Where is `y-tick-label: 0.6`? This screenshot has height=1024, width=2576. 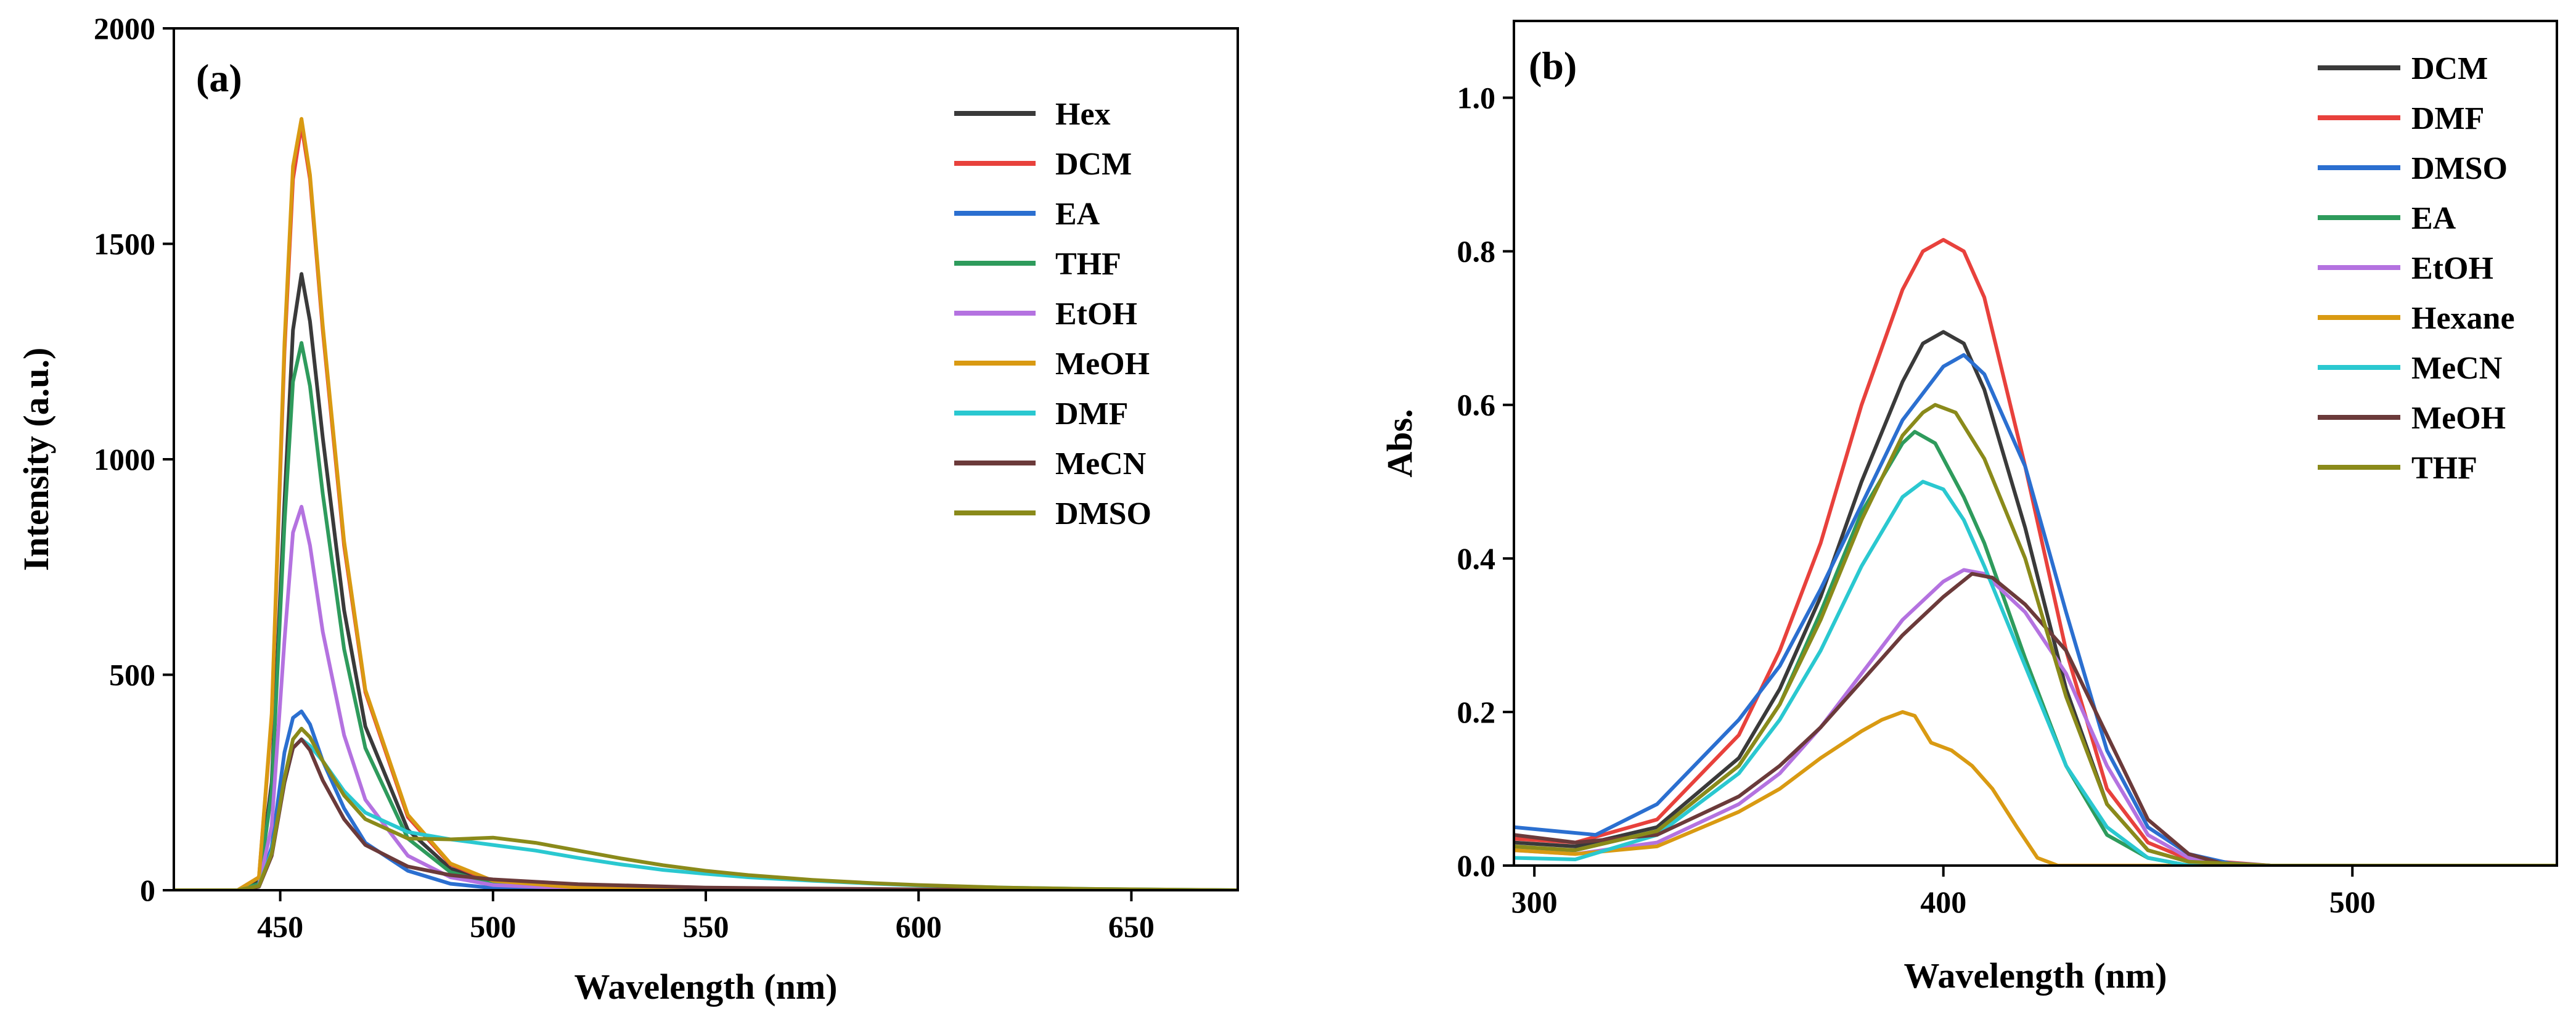 y-tick-label: 0.6 is located at coordinates (1476, 405).